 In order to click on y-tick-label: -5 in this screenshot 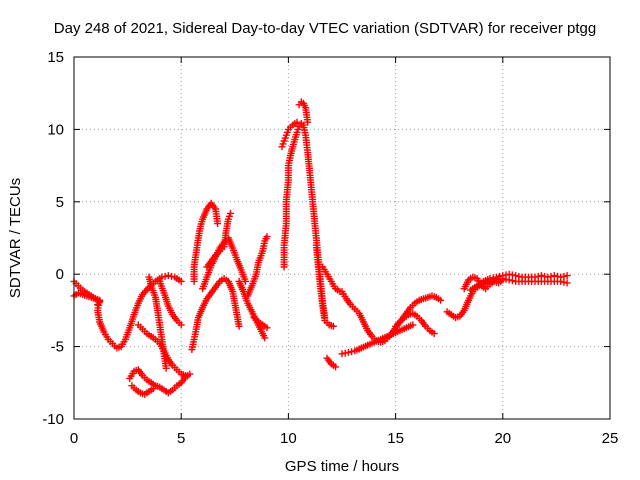, I will do `click(57, 347)`.